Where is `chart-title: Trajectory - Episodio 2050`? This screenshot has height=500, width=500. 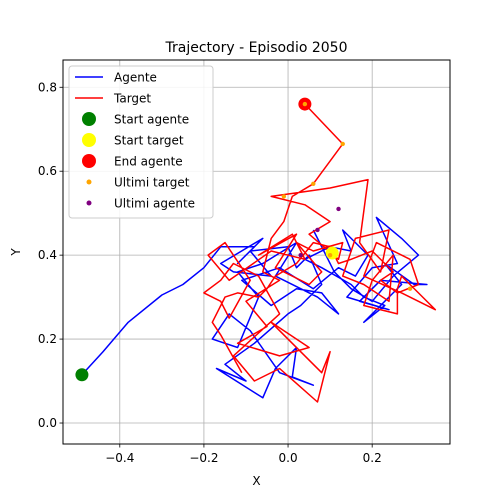 chart-title: Trajectory - Episodio 2050 is located at coordinates (256, 48).